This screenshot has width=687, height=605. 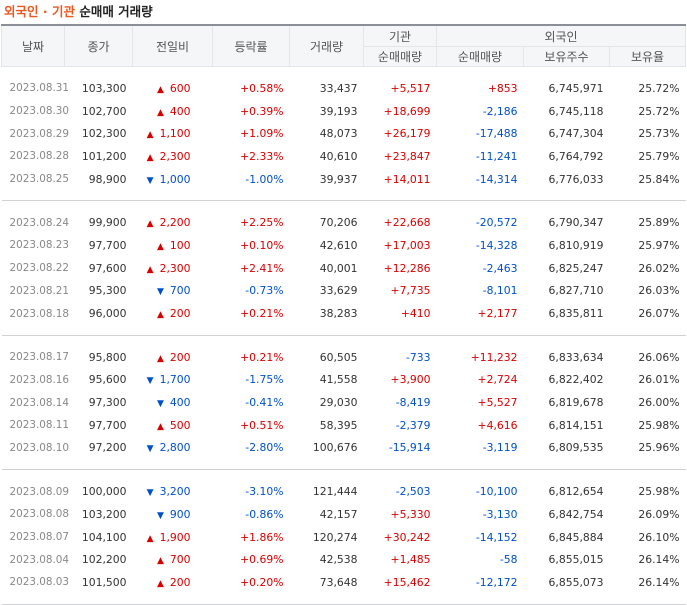 I want to click on inst-net-cell: +17,003, so click(x=407, y=245).